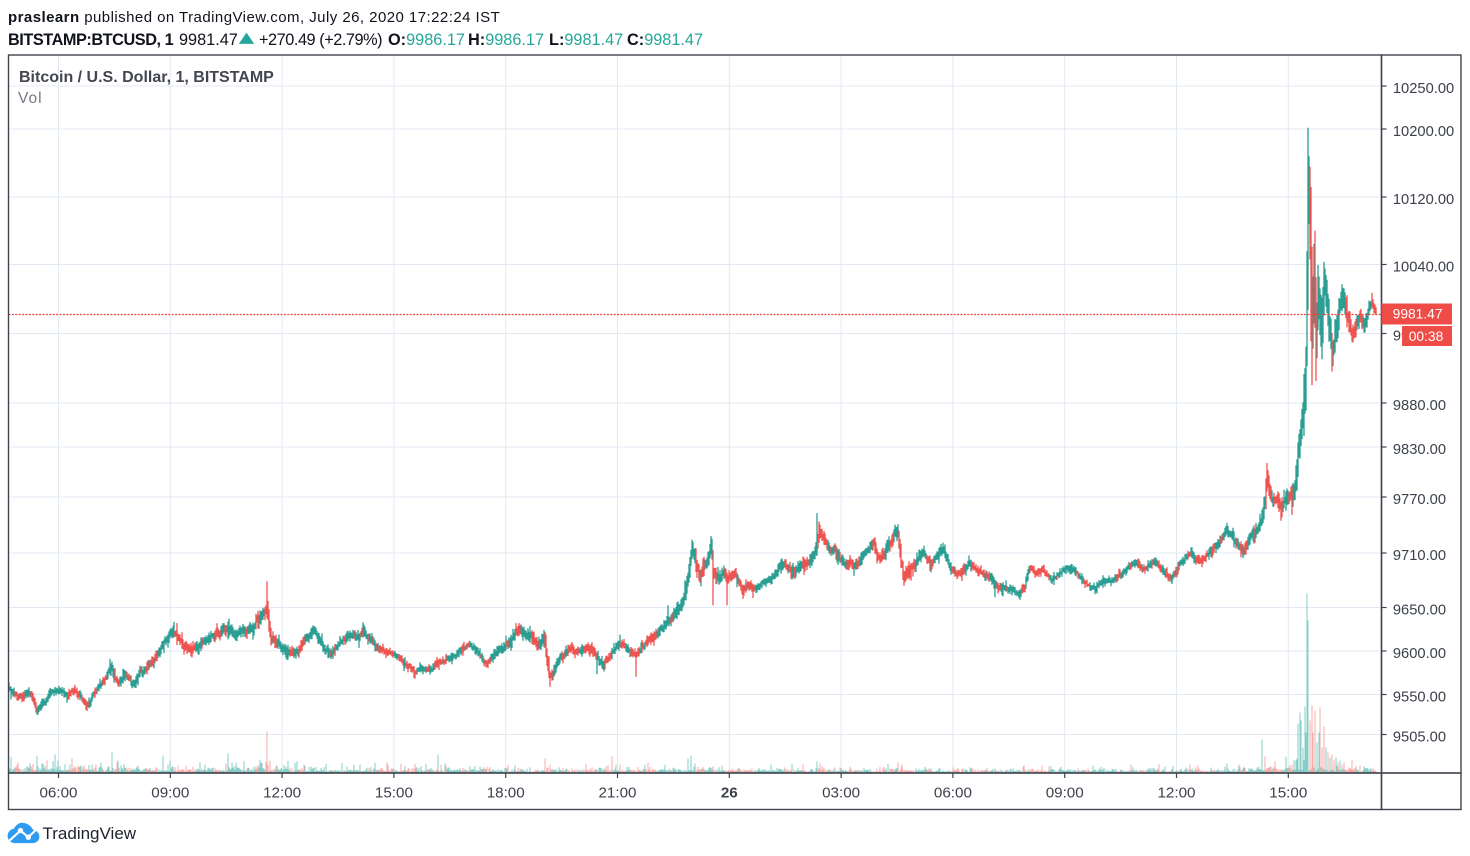 The image size is (1470, 856). What do you see at coordinates (617, 792) in the screenshot?
I see `svg-text: 21:00` at bounding box center [617, 792].